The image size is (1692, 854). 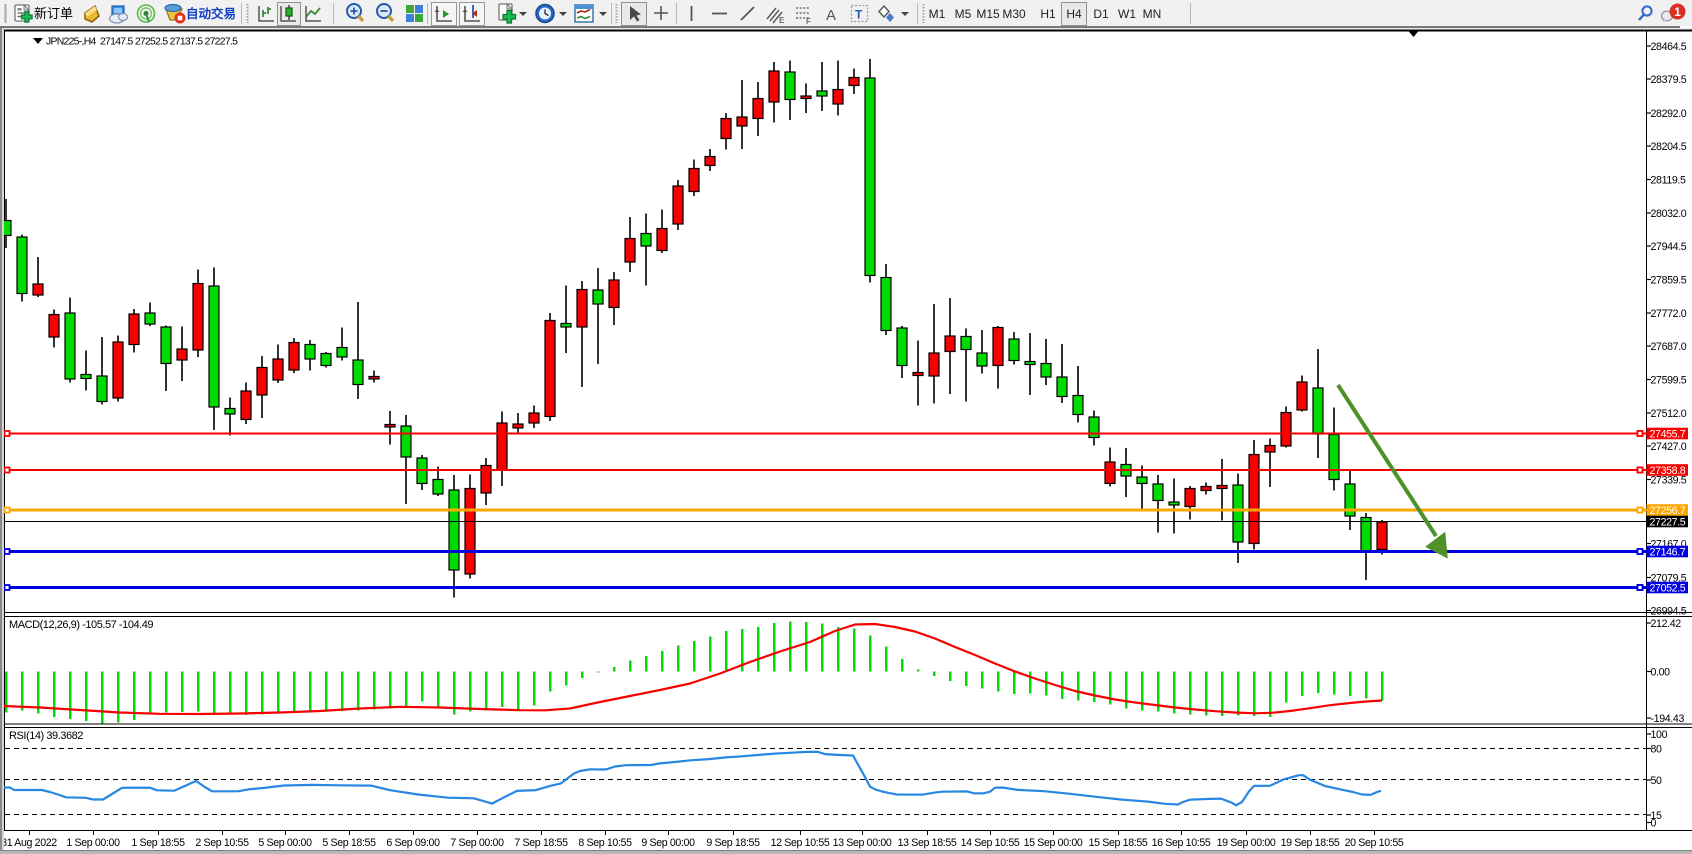 What do you see at coordinates (1669, 47) in the screenshot?
I see `svg-text: 28464.5` at bounding box center [1669, 47].